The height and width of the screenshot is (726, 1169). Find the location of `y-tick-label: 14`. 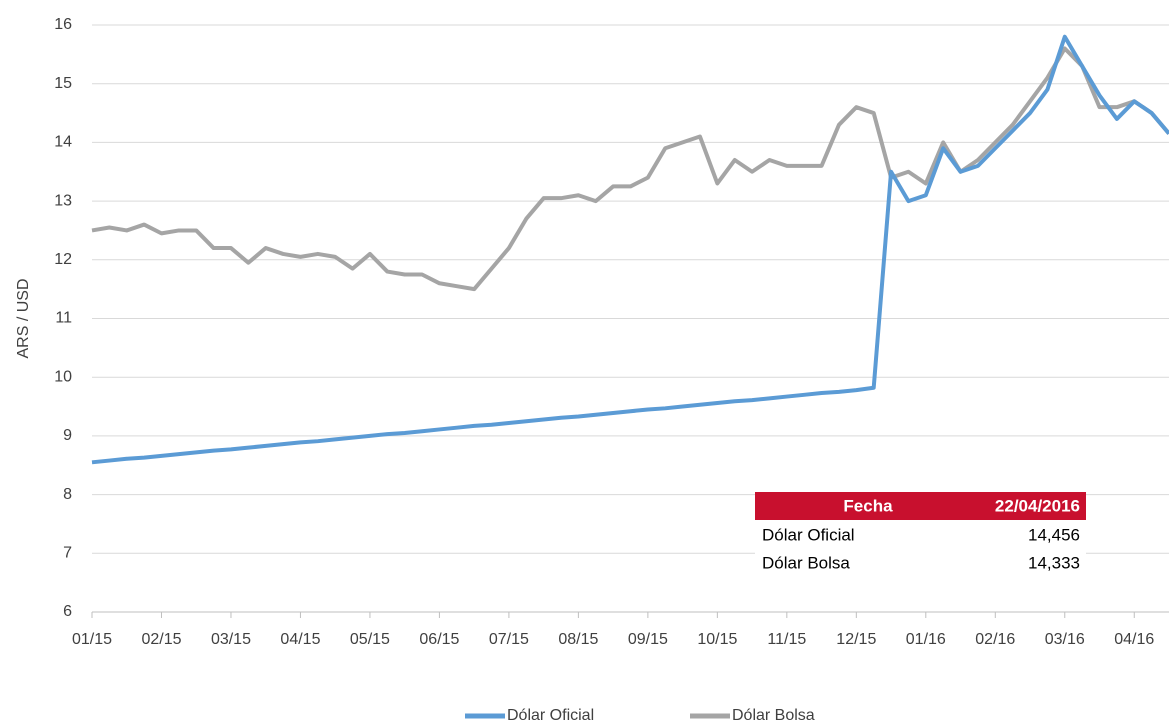

y-tick-label: 14 is located at coordinates (63, 142).